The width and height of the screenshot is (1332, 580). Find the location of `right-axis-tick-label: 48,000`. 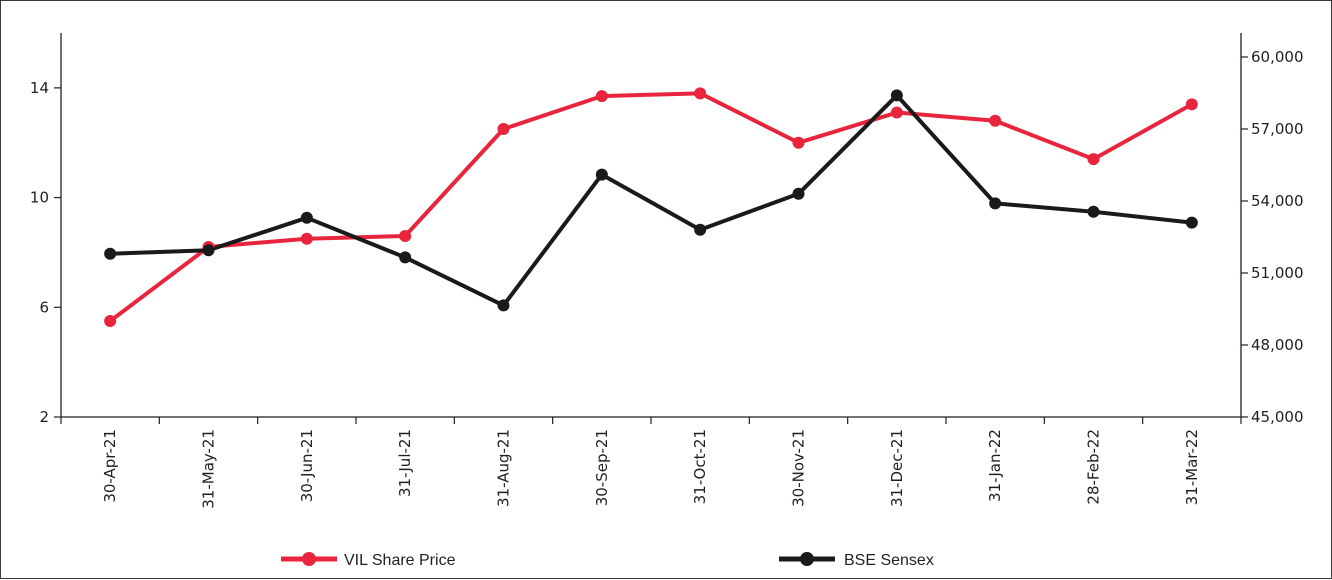

right-axis-tick-label: 48,000 is located at coordinates (1277, 345).